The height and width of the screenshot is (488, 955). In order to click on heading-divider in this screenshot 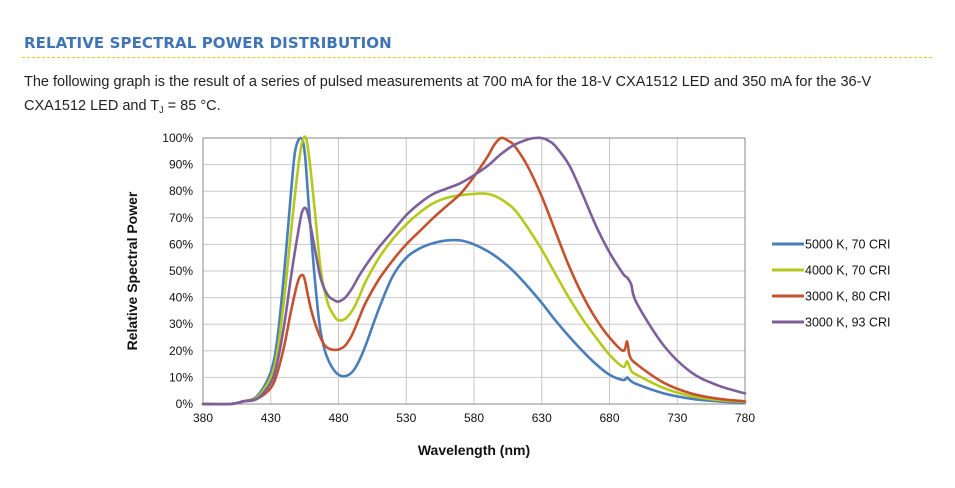, I will do `click(477, 57)`.